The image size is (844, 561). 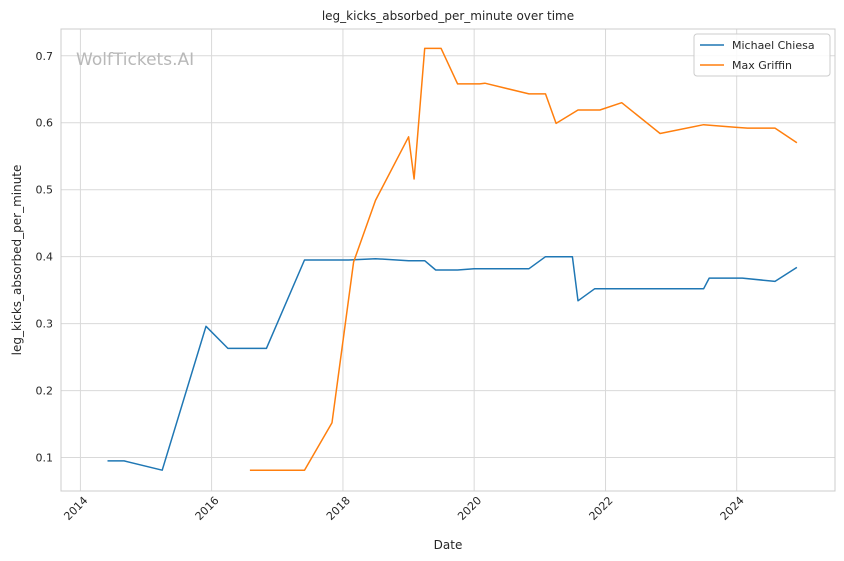 I want to click on x-tick-label: 2014, so click(x=75, y=508).